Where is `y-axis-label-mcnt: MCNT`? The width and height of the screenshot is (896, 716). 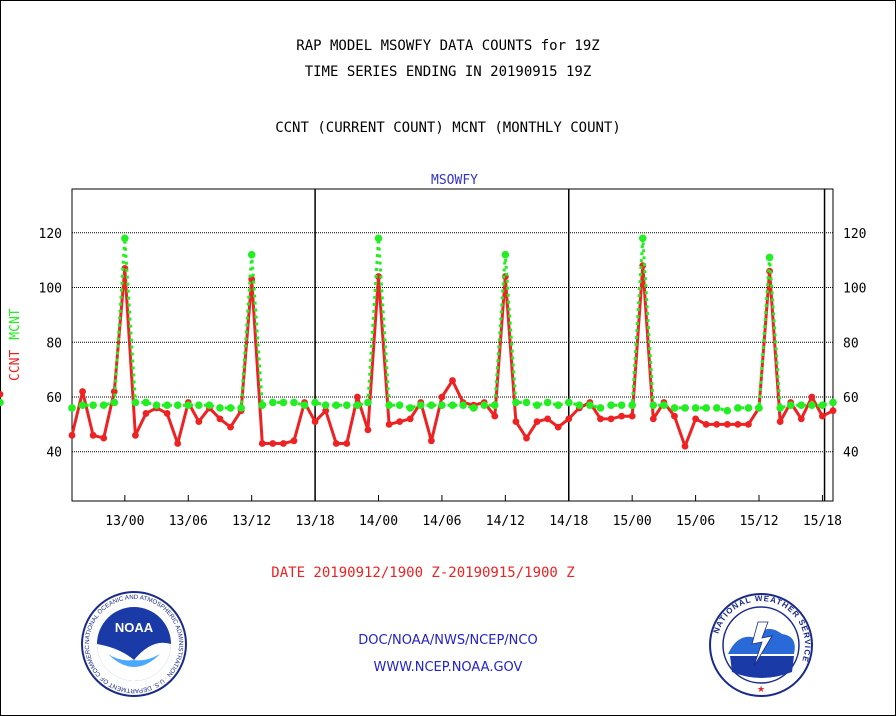 y-axis-label-mcnt: MCNT is located at coordinates (15, 323).